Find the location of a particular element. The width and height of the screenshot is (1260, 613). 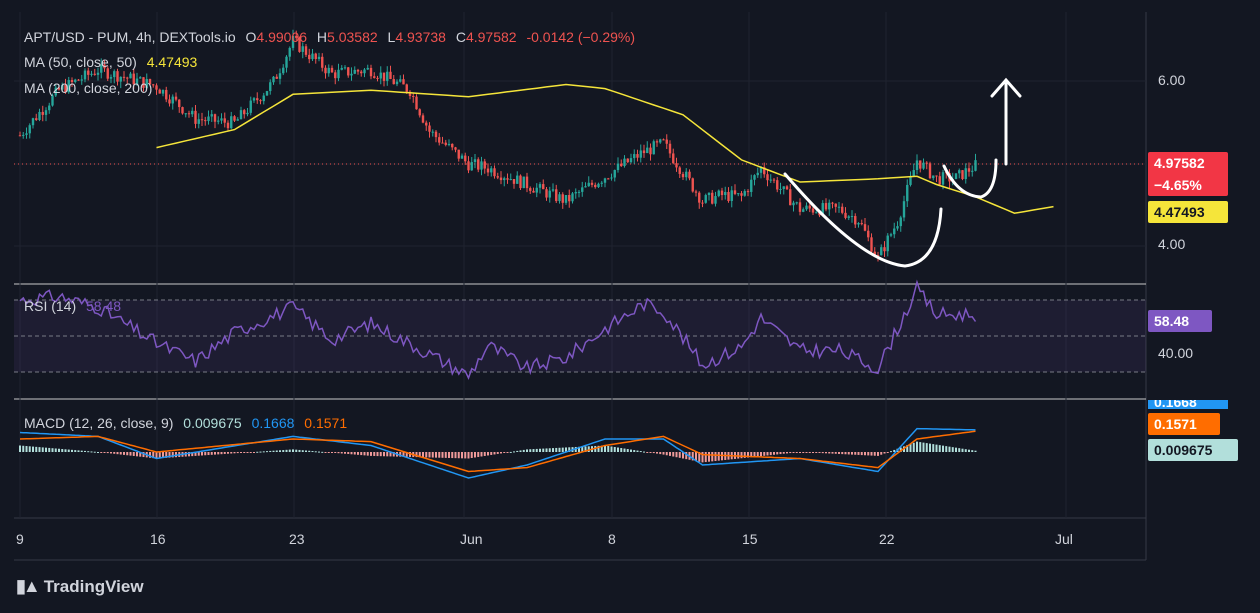

time-axis-tick: 8 is located at coordinates (612, 539).